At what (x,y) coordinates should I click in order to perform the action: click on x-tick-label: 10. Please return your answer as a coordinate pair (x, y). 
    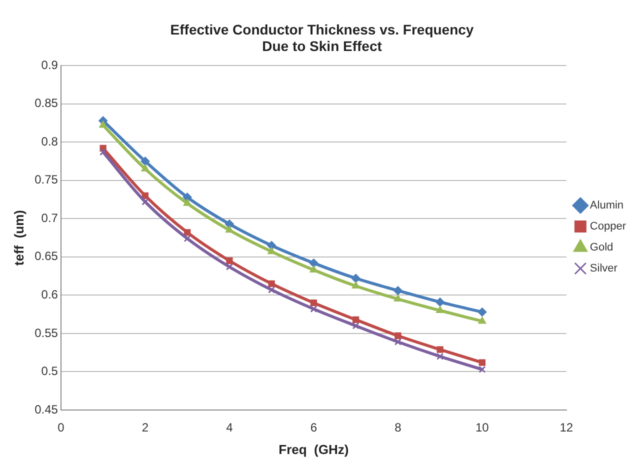
    Looking at the image, I should click on (483, 427).